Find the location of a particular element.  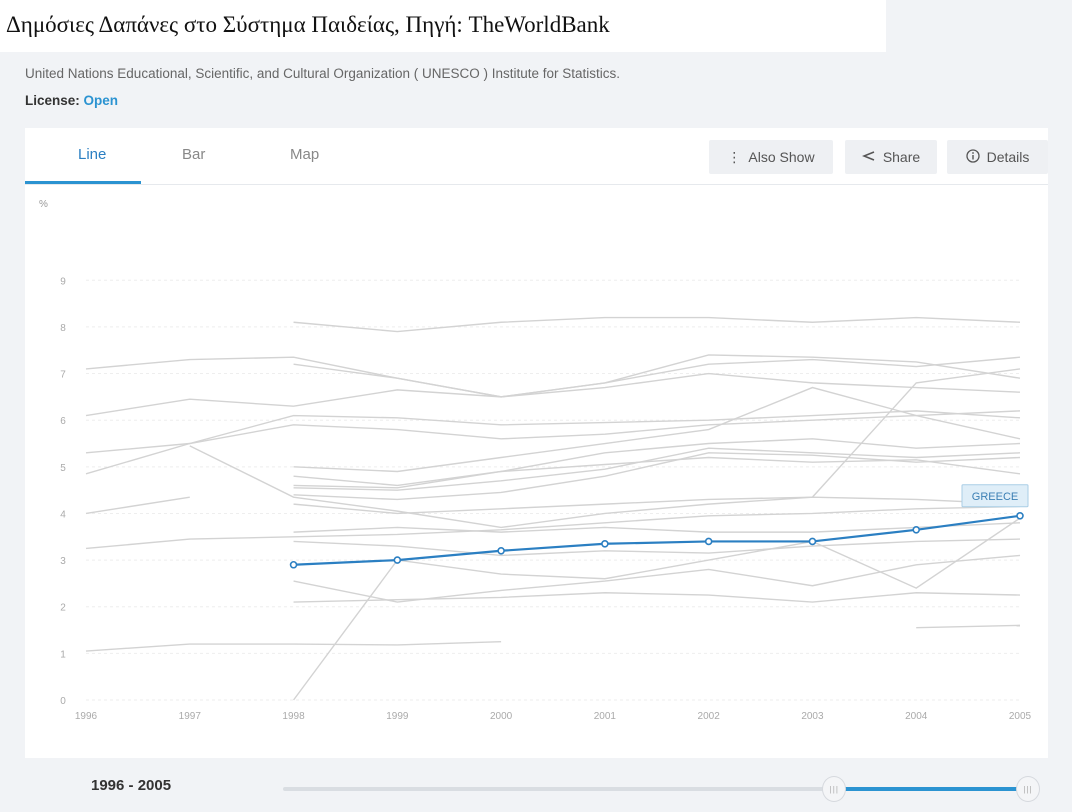

y-tick-label: 3 is located at coordinates (63, 561).